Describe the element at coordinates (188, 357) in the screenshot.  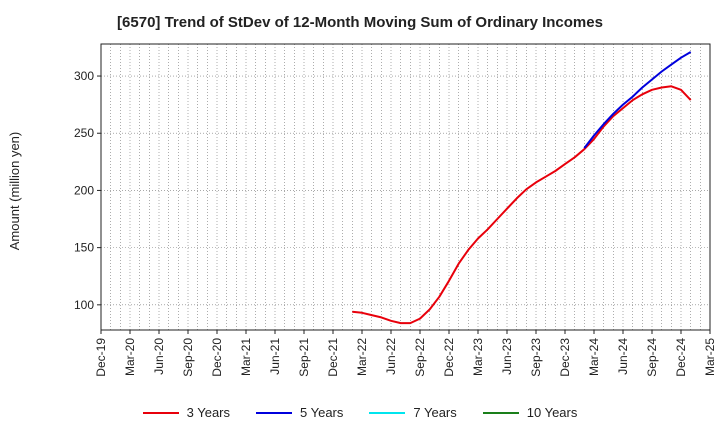
I see `x-tick-label: Sep-20` at that location.